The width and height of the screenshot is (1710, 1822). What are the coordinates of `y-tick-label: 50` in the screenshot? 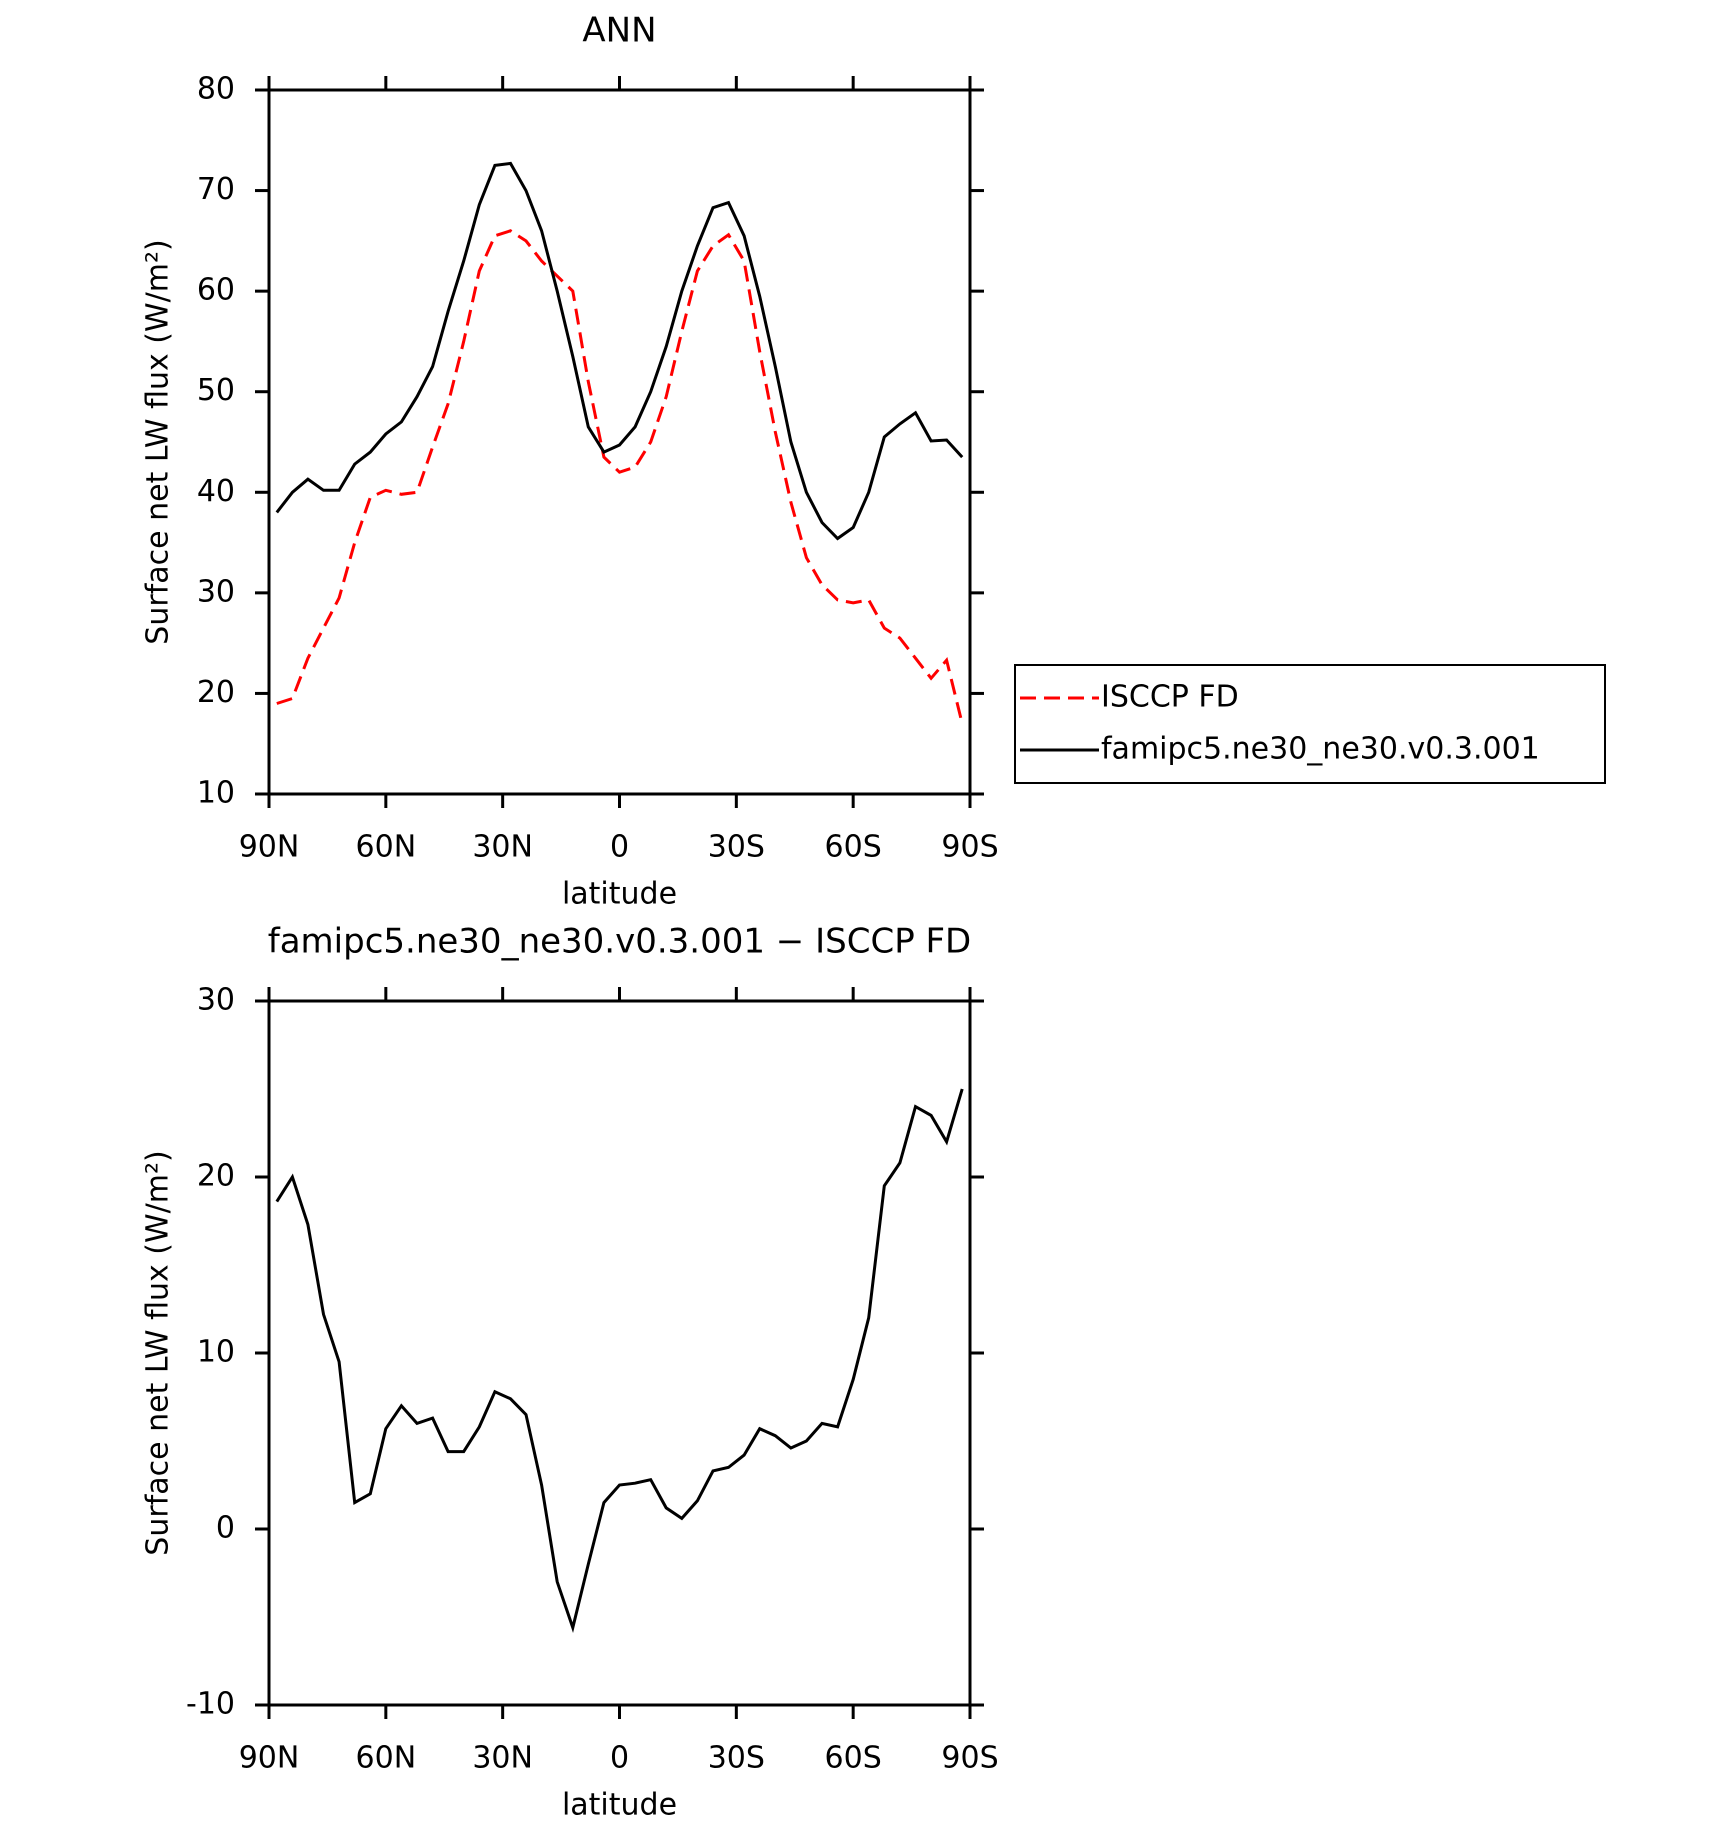 It's located at (216, 390).